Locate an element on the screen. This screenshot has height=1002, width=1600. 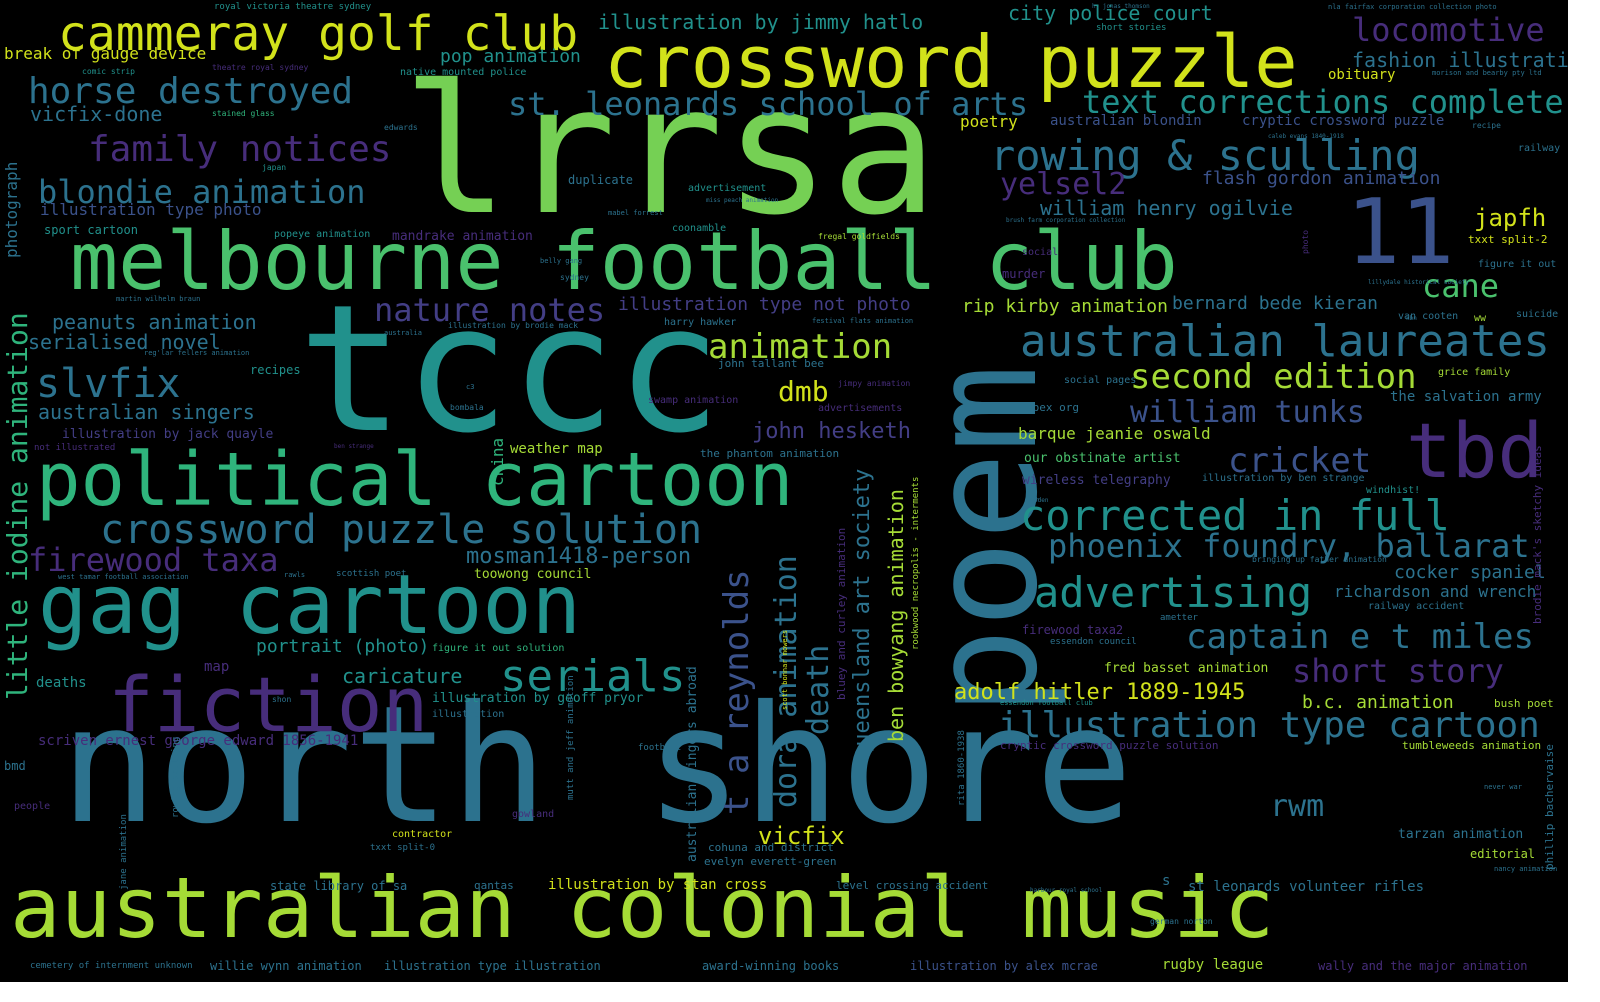
word-phillip-bachervaise: phillip bachervaise is located at coordinates (1549, 807).